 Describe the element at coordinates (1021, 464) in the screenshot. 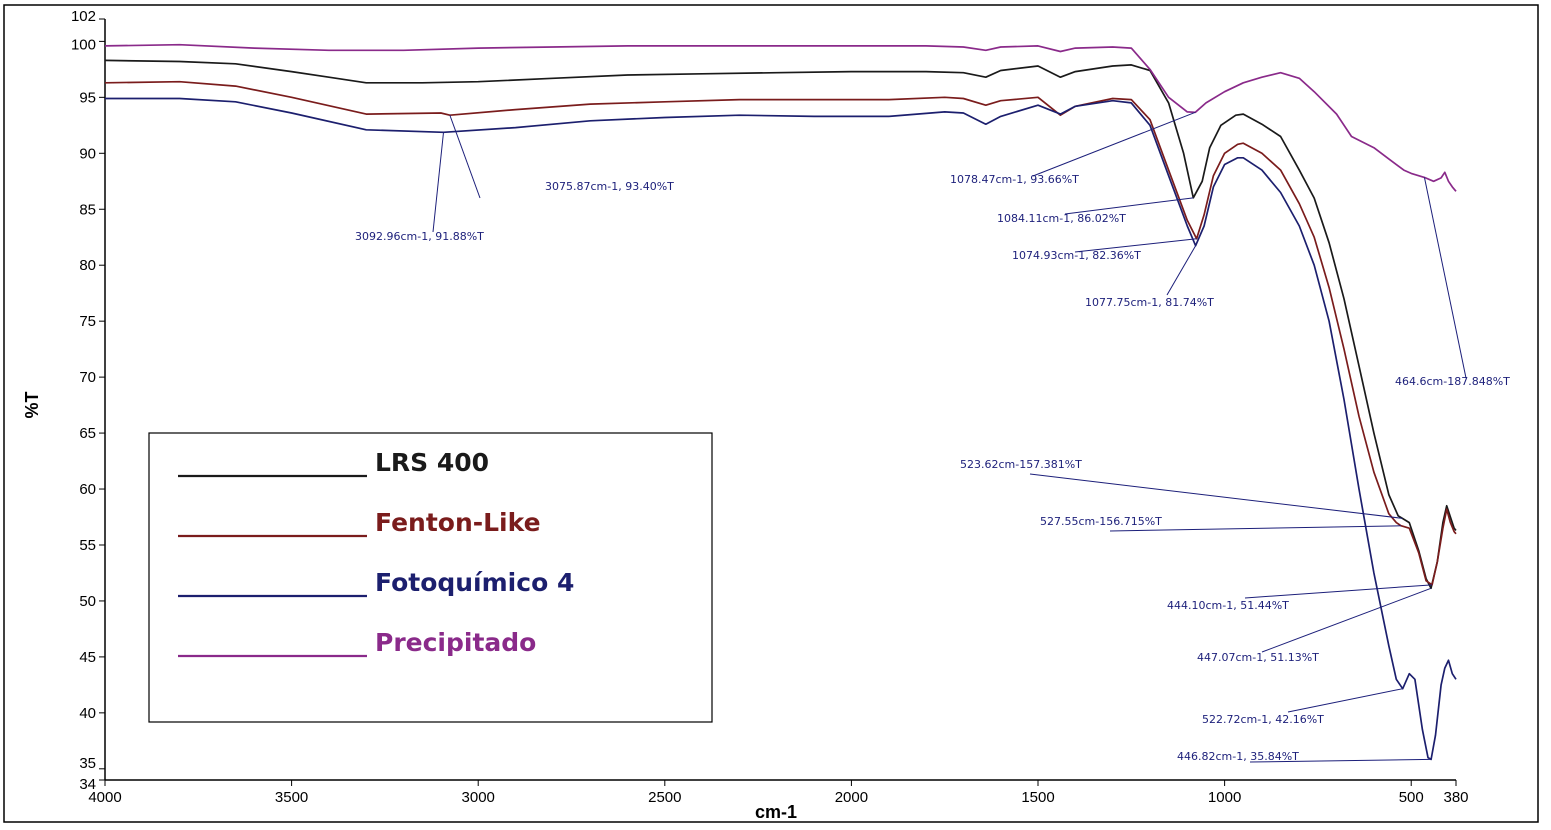

I see `annotation-label: 523.62cm-157.381%T` at that location.